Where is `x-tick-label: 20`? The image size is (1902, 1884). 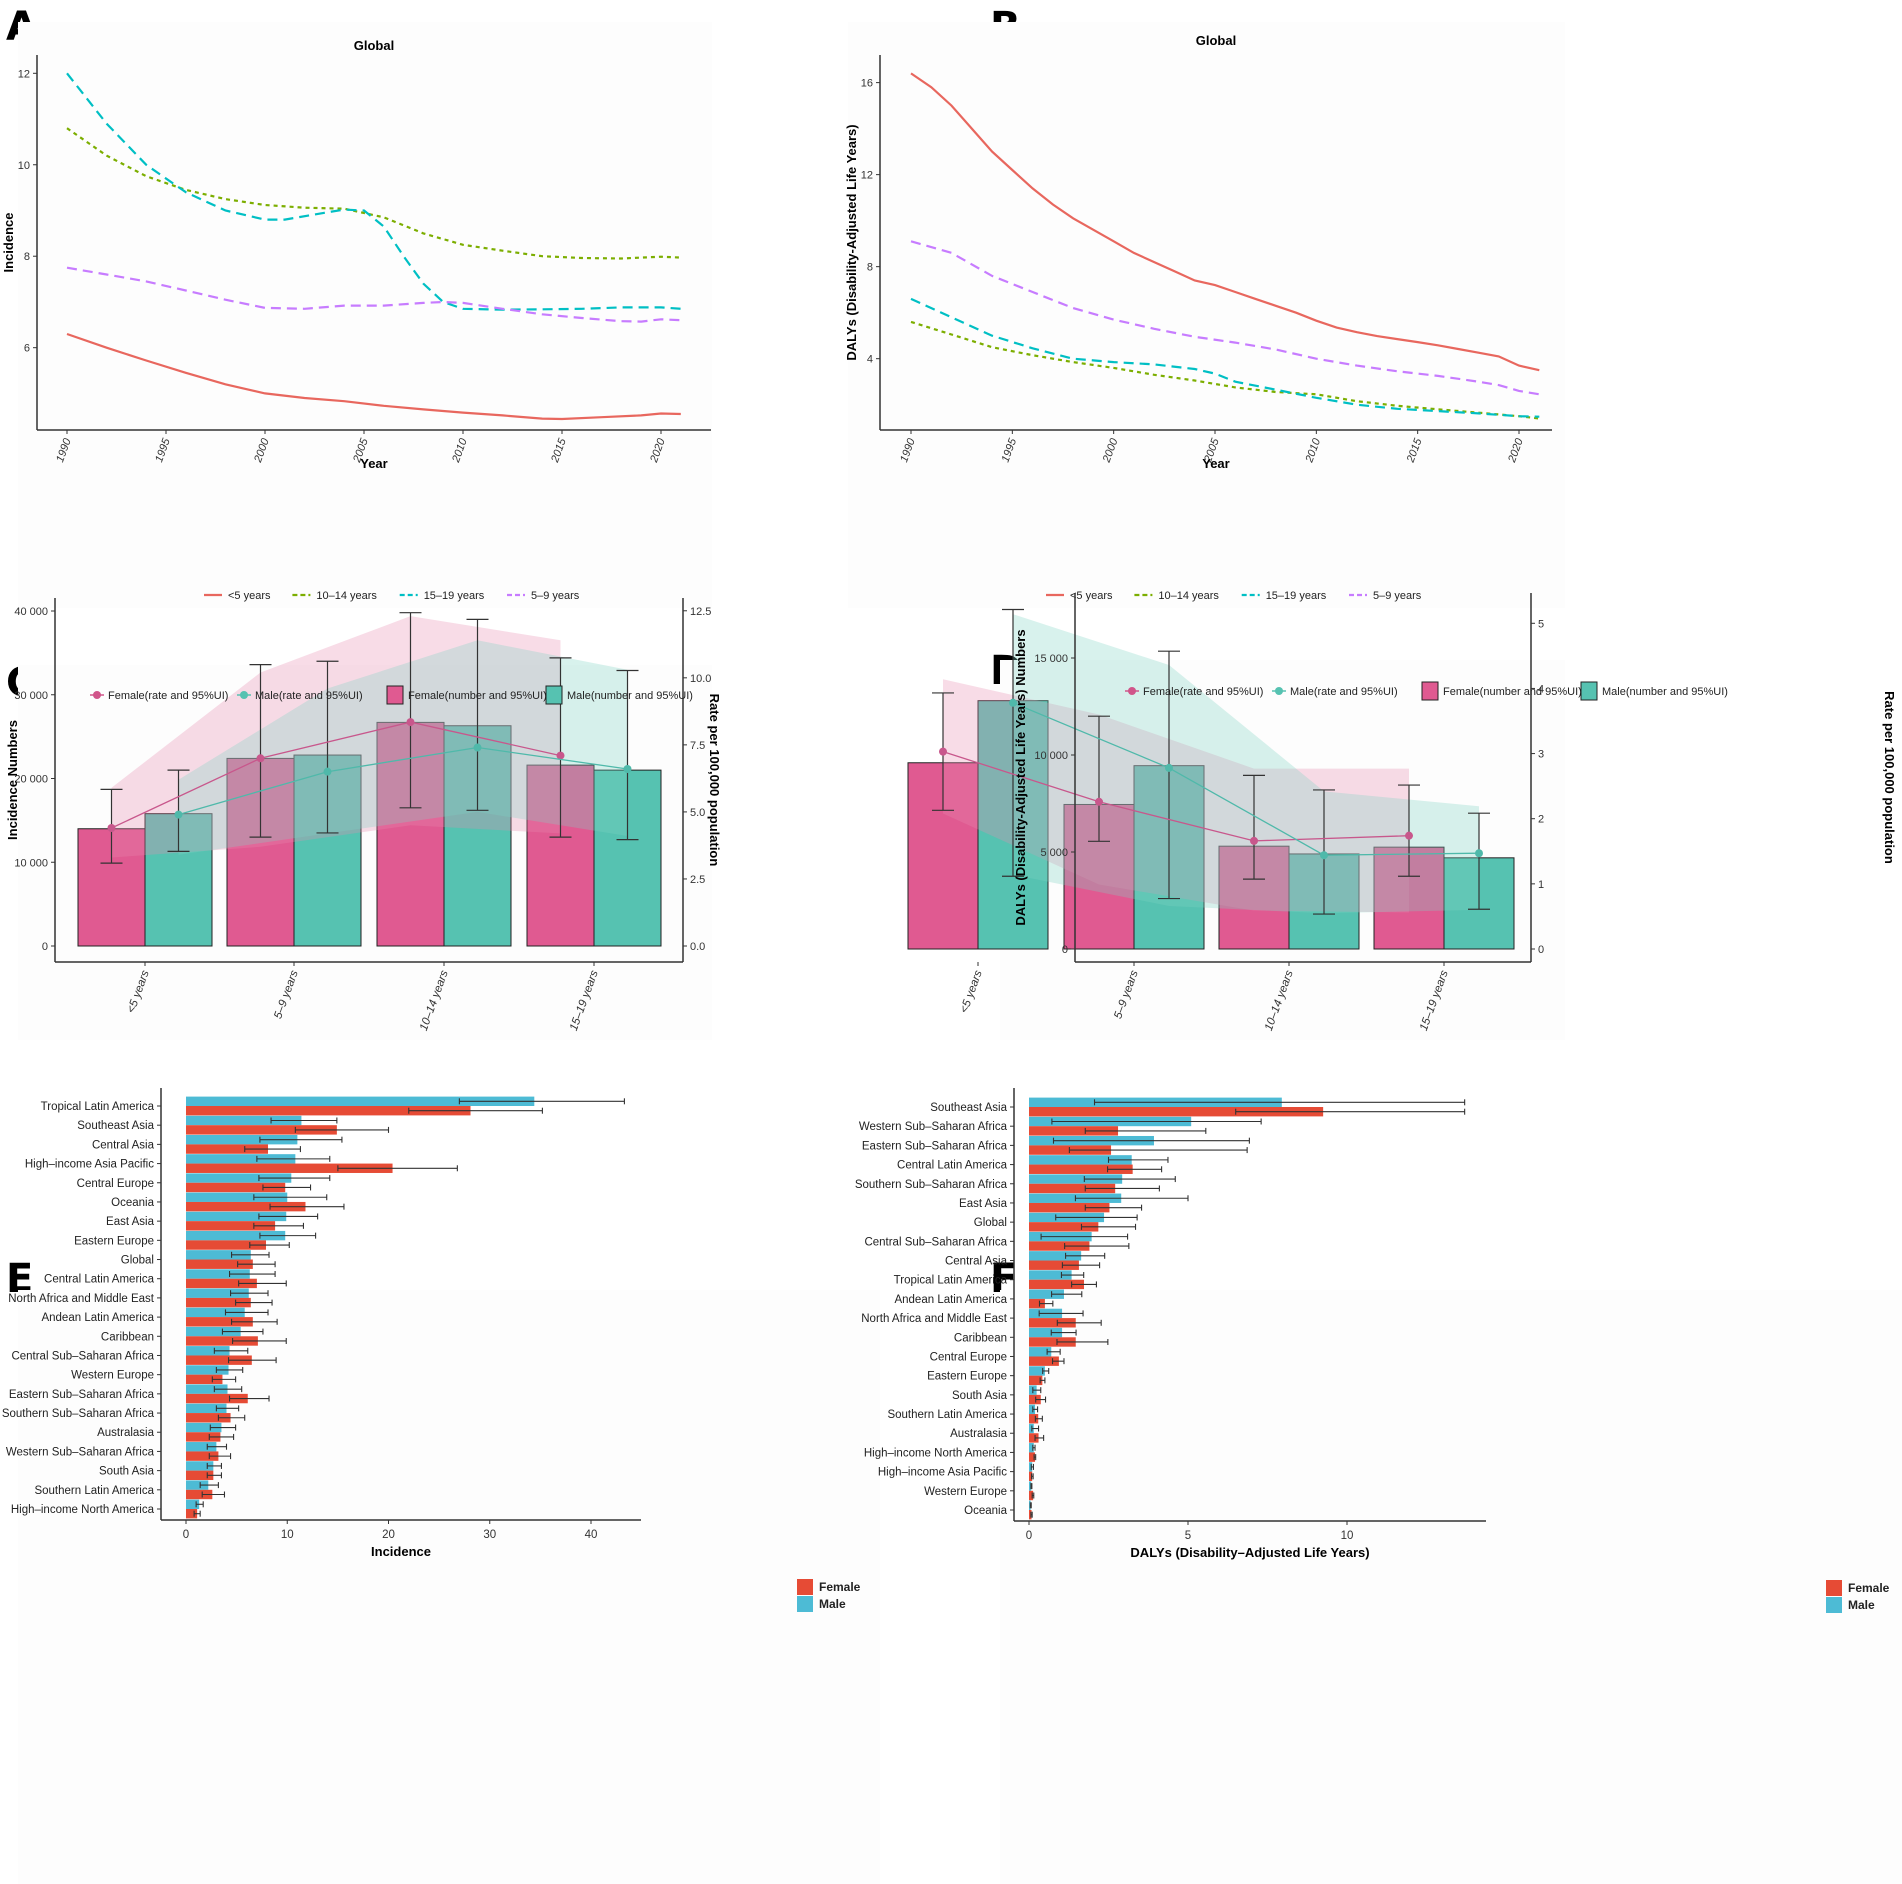
x-tick-label: 20 is located at coordinates (388, 1535).